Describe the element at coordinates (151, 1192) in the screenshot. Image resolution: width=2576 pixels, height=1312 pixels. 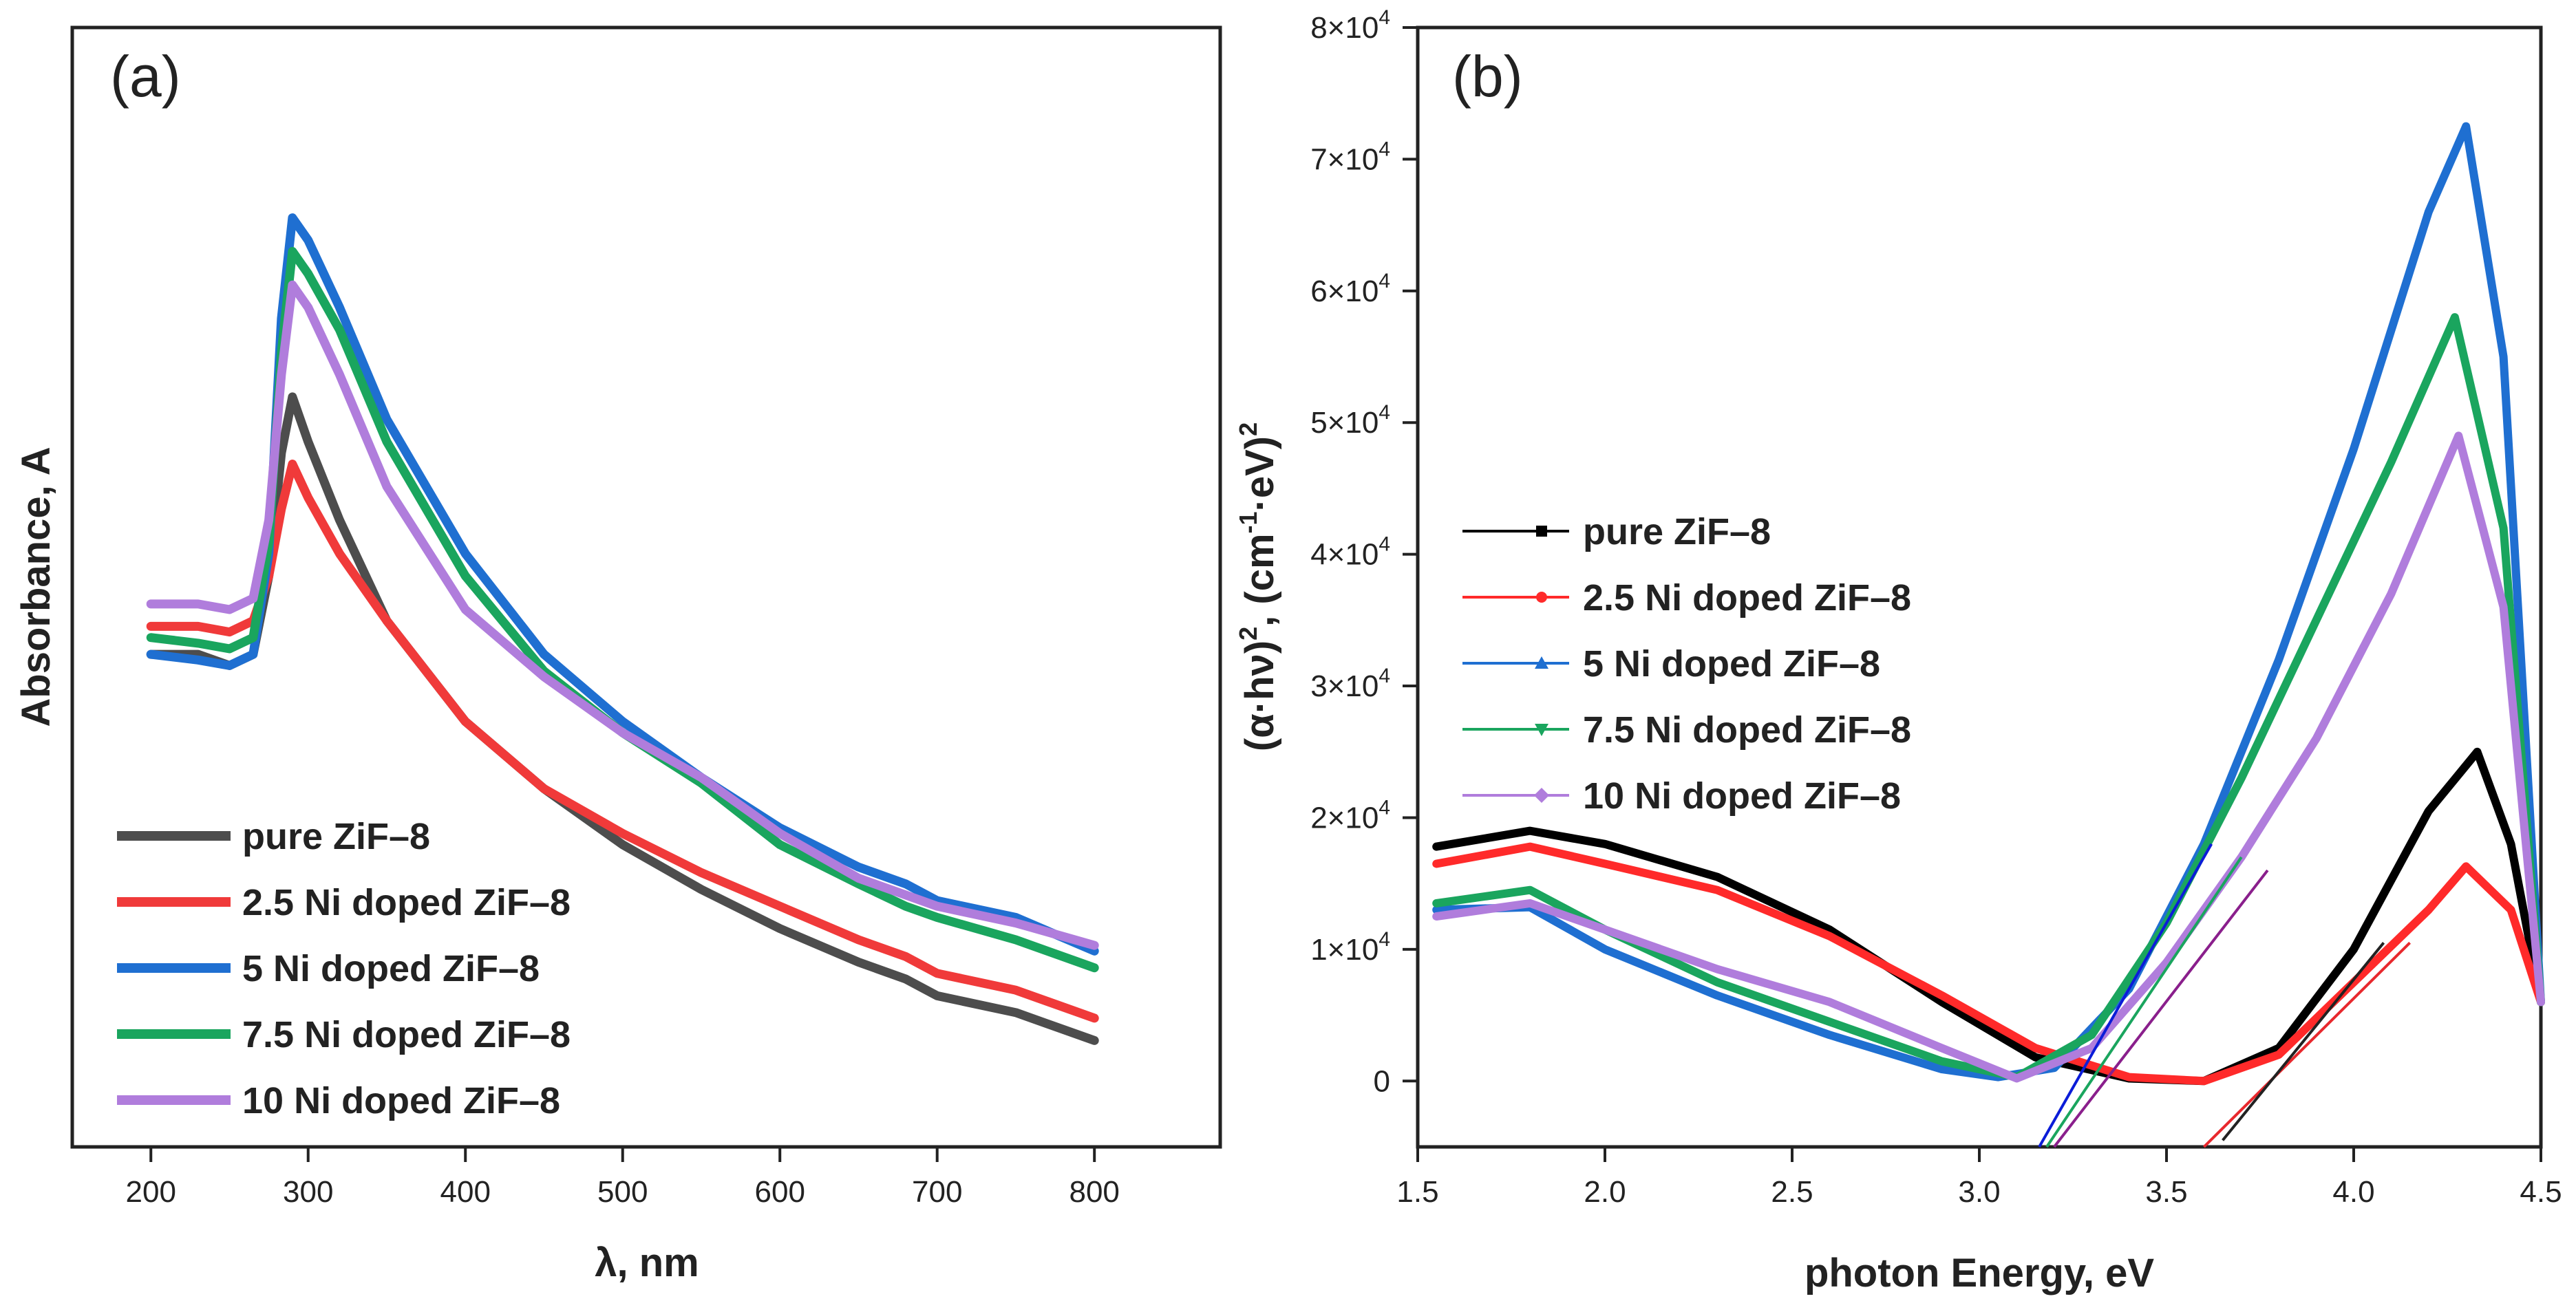
I see `panel-a-x-tick-label: 200` at that location.